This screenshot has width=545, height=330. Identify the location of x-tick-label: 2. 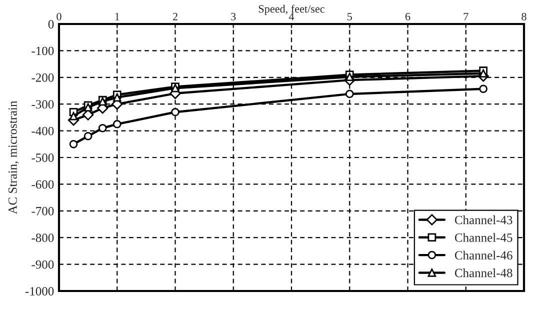
(175, 16).